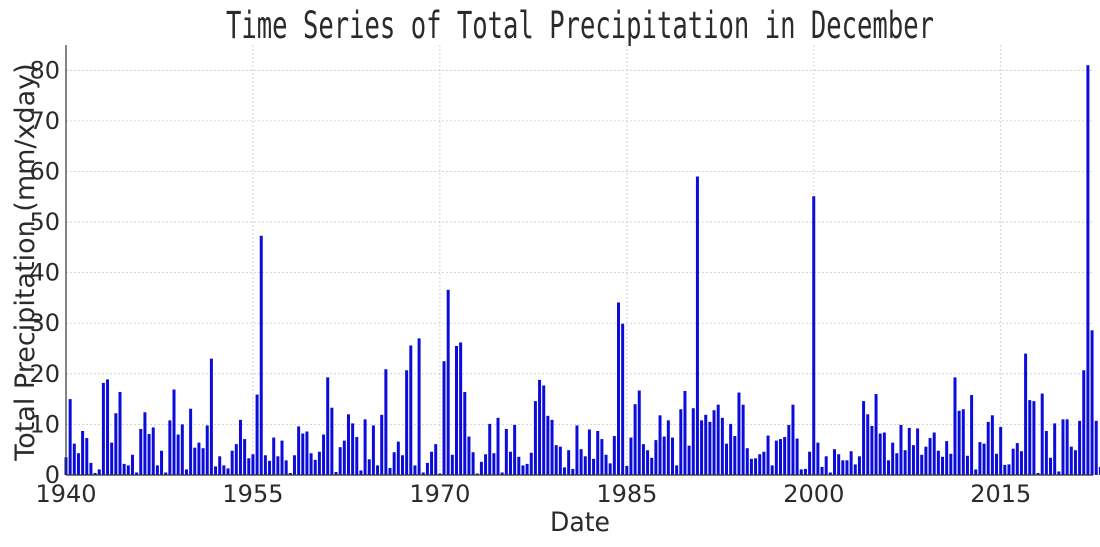 The width and height of the screenshot is (1100, 547). What do you see at coordinates (44, 424) in the screenshot?
I see `y-tick-label: 10` at bounding box center [44, 424].